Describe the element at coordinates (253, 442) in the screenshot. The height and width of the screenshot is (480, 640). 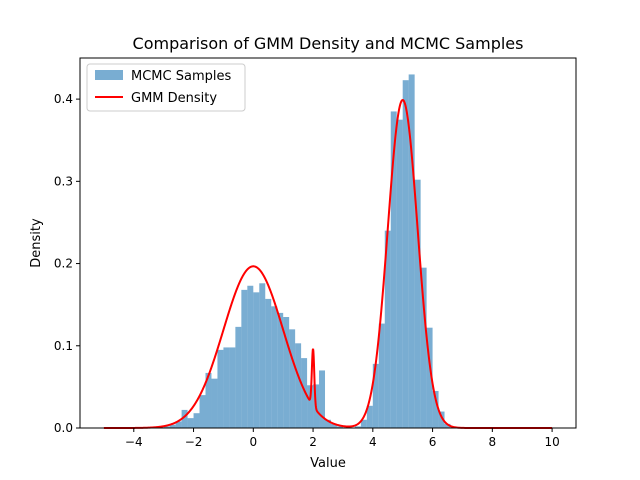
I see `x-tick-label: 0` at that location.